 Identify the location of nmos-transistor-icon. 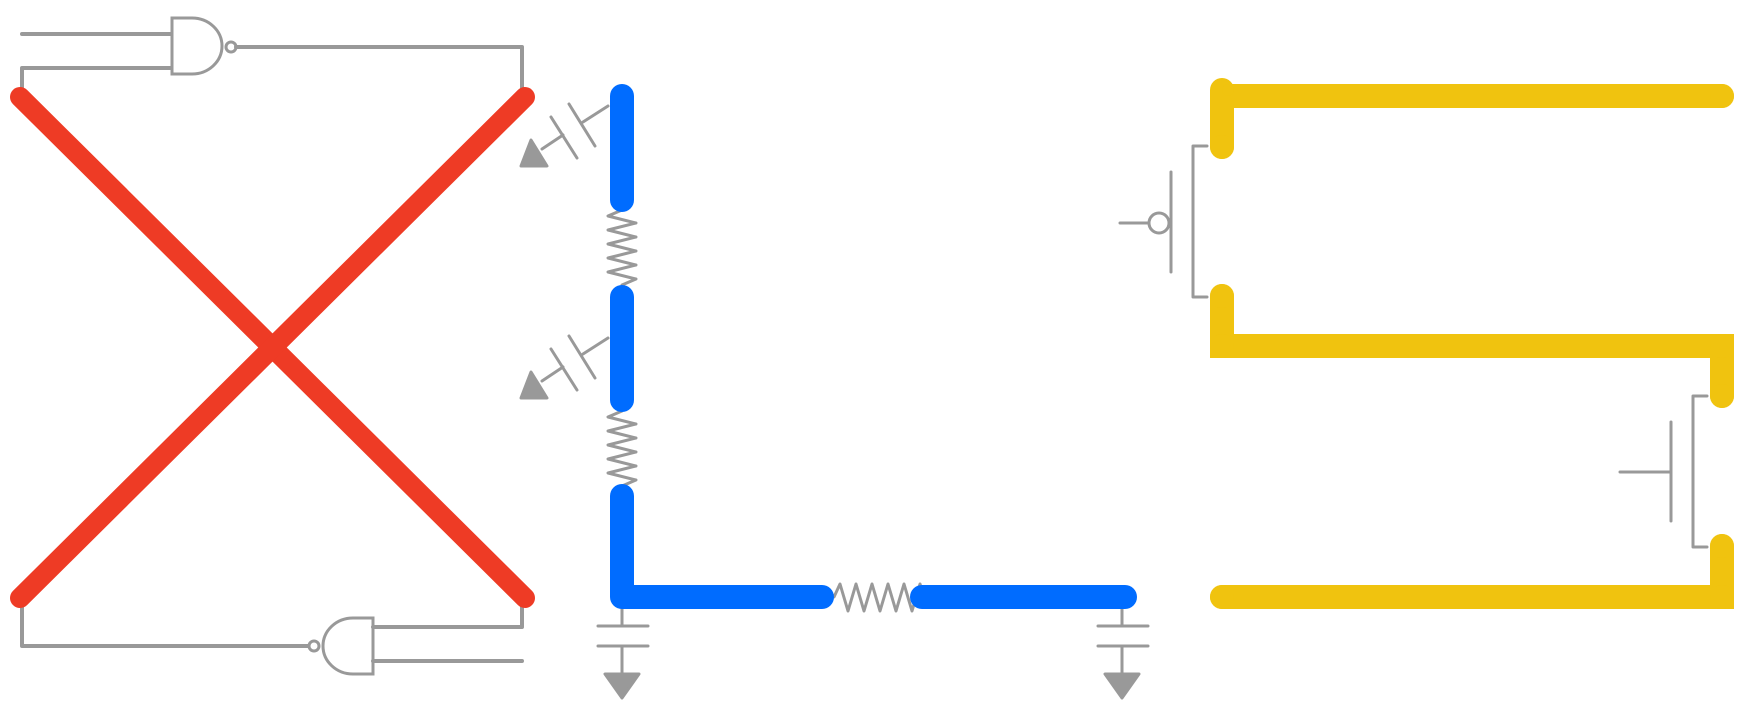
(1663, 471).